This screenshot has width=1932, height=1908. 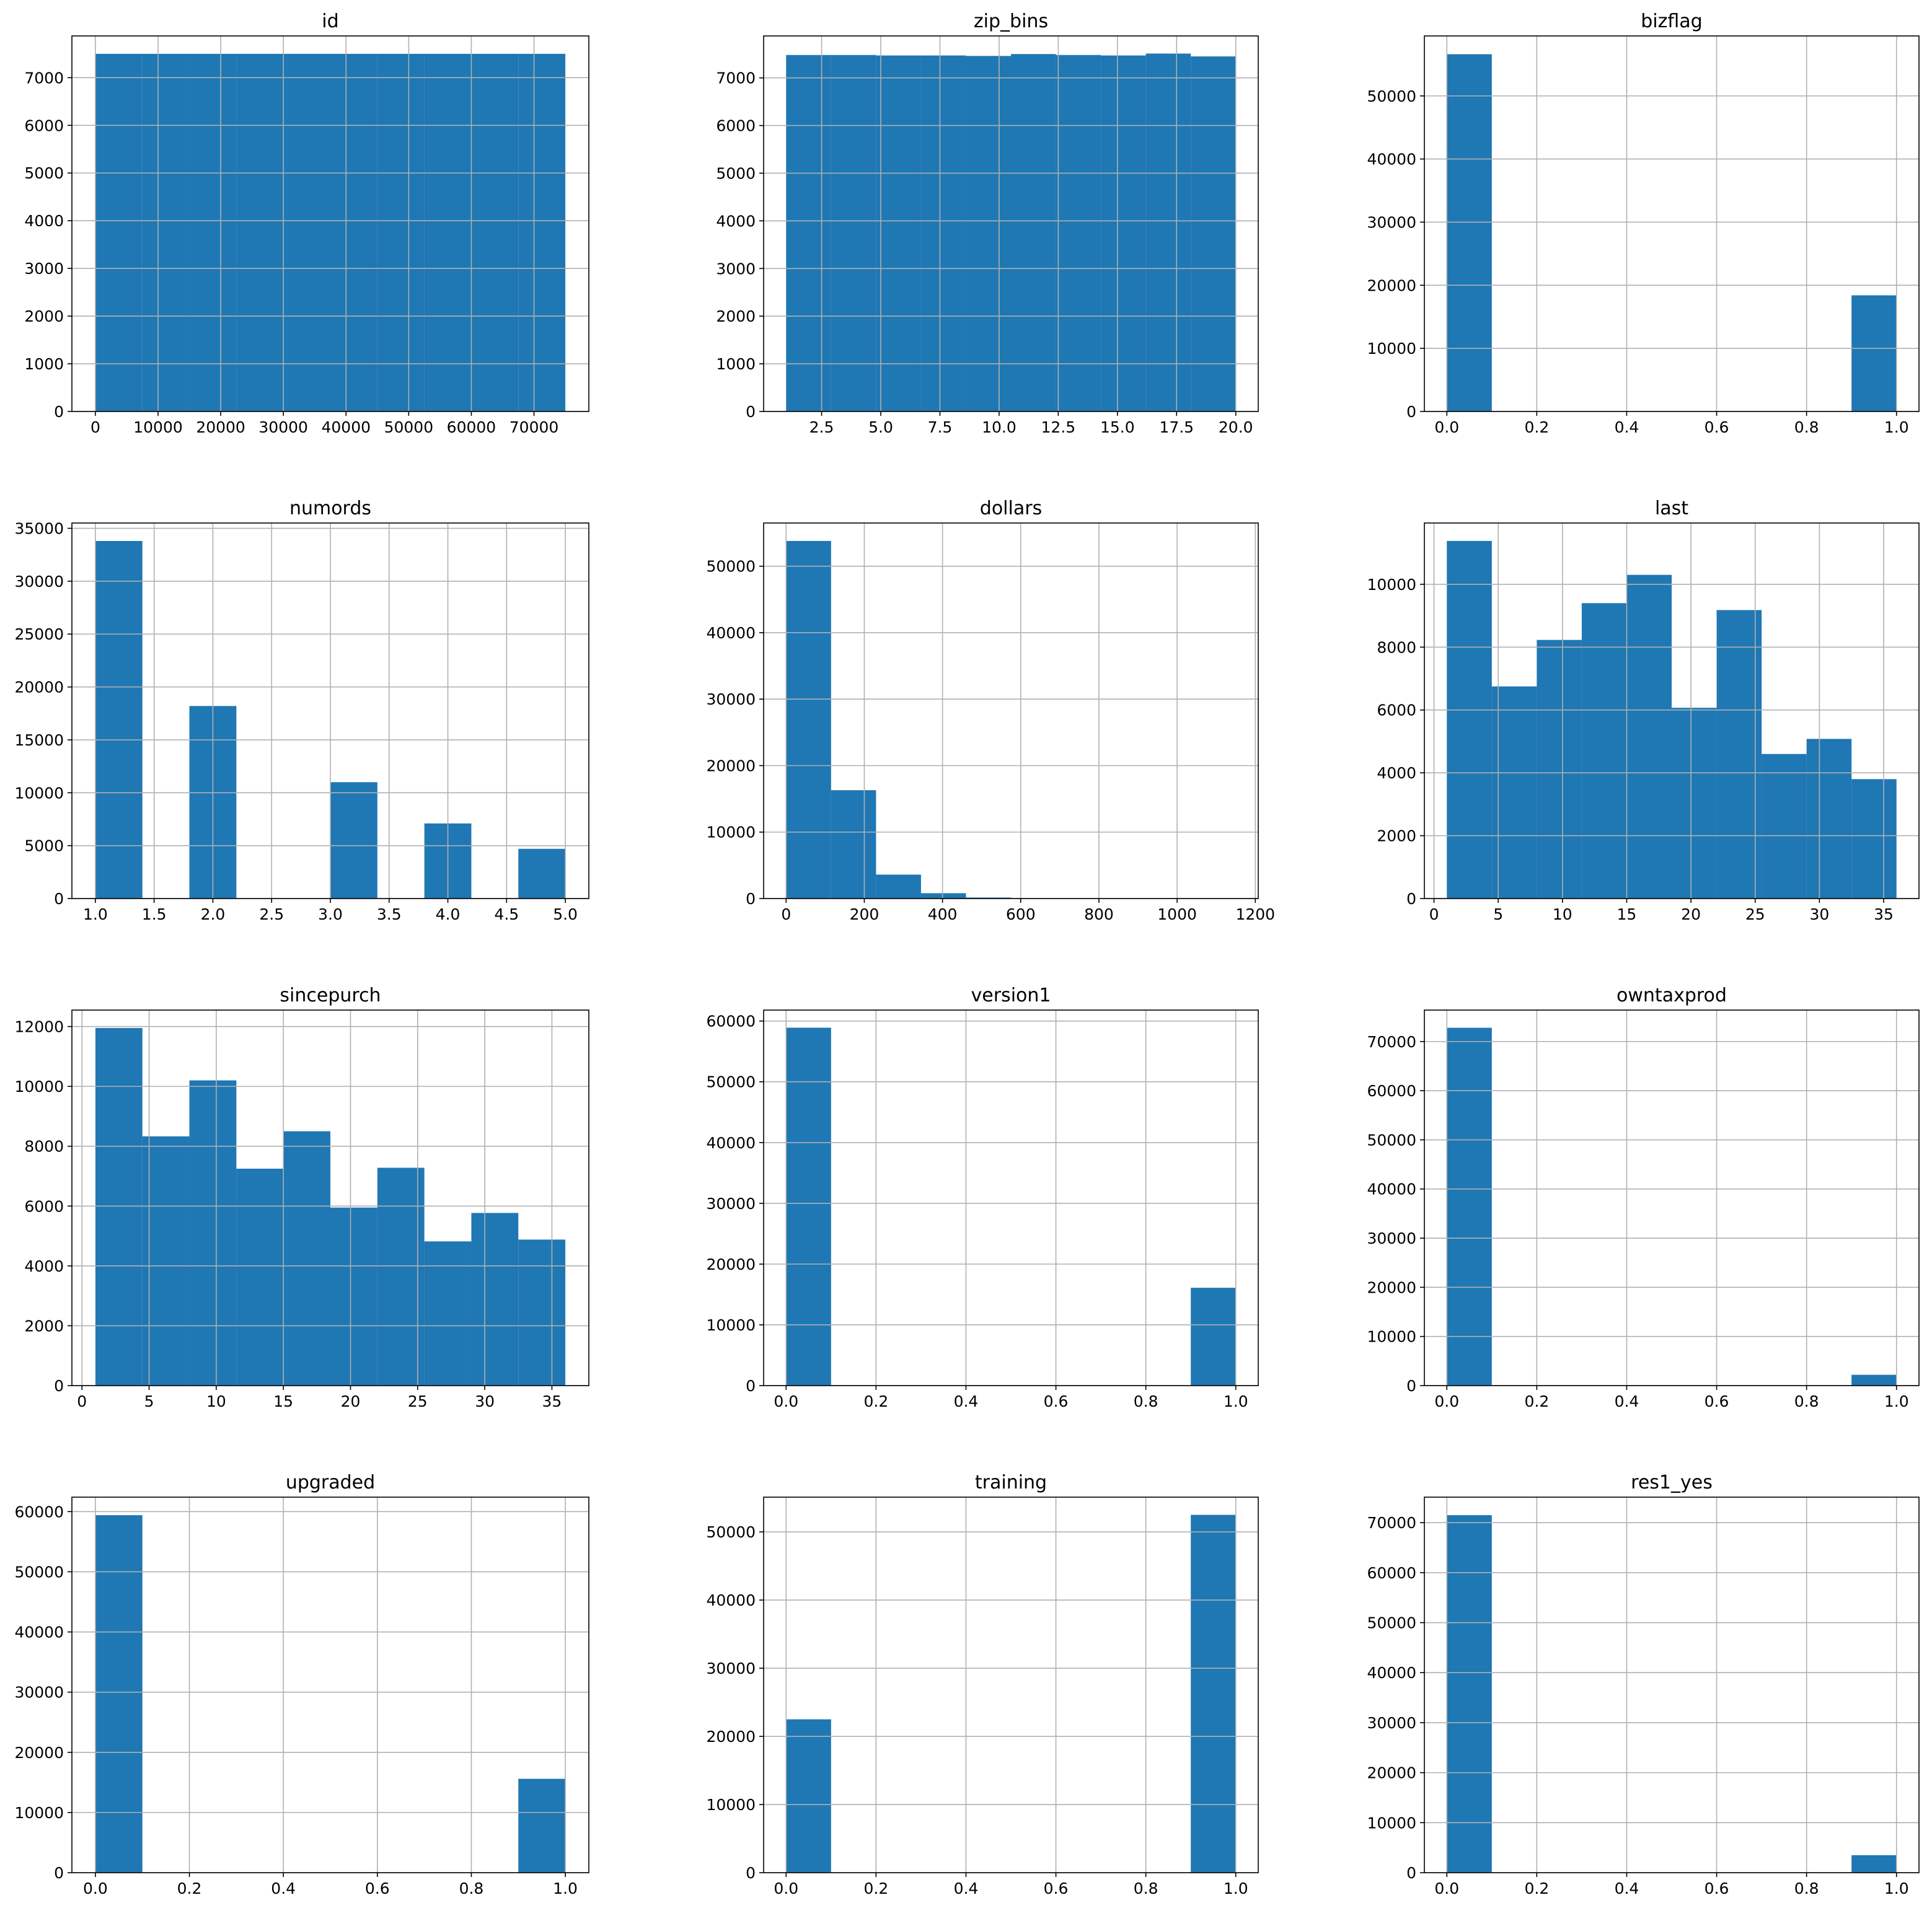 I want to click on panel-title: numords, so click(x=330, y=508).